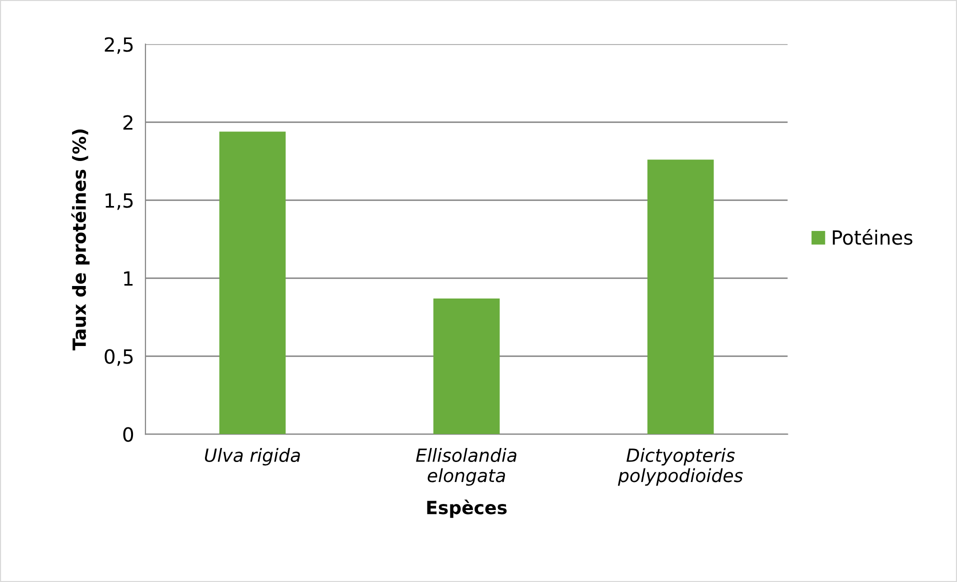 The image size is (957, 582). What do you see at coordinates (252, 457) in the screenshot?
I see `x-tick-label: Ulva rigida` at bounding box center [252, 457].